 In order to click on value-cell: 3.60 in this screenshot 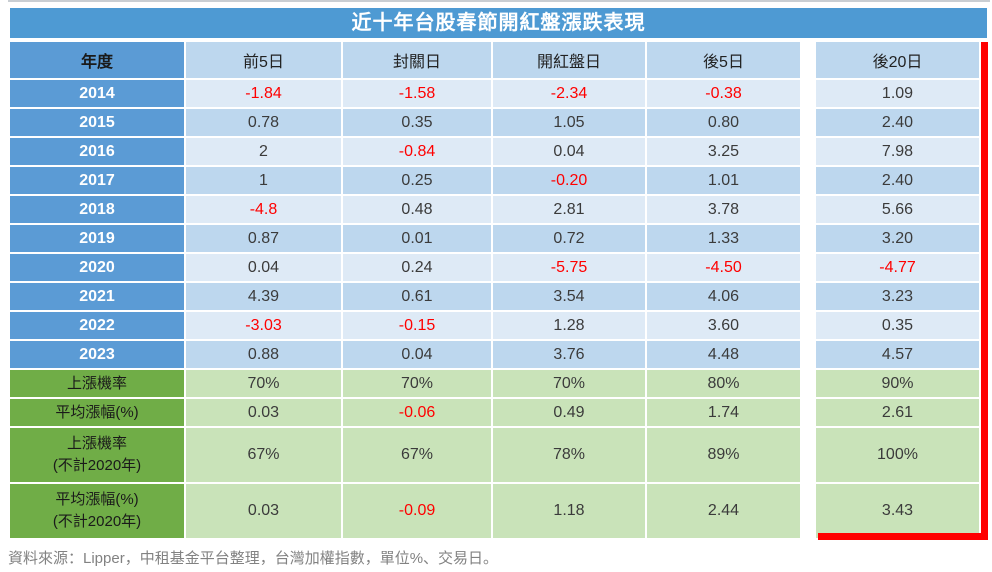, I will do `click(723, 325)`.